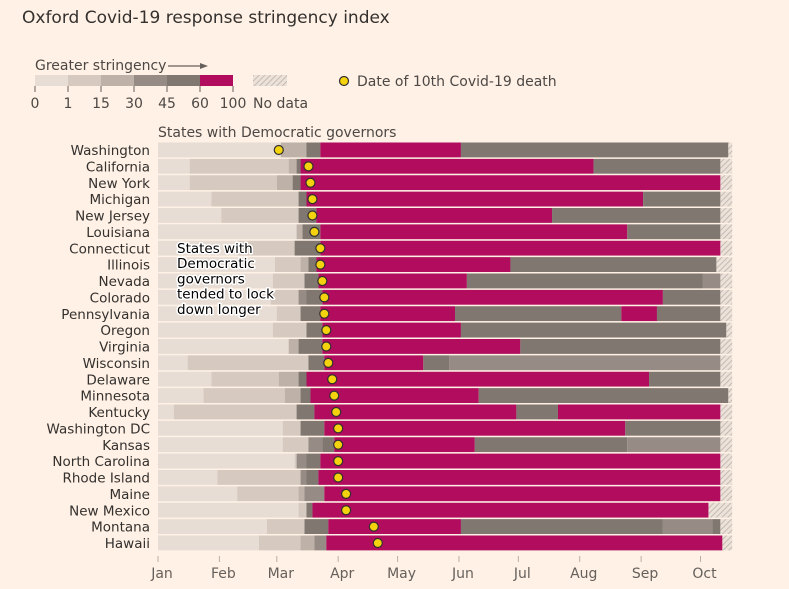 The image size is (789, 589). What do you see at coordinates (416, 330) in the screenshot?
I see `state-row: Oregon` at bounding box center [416, 330].